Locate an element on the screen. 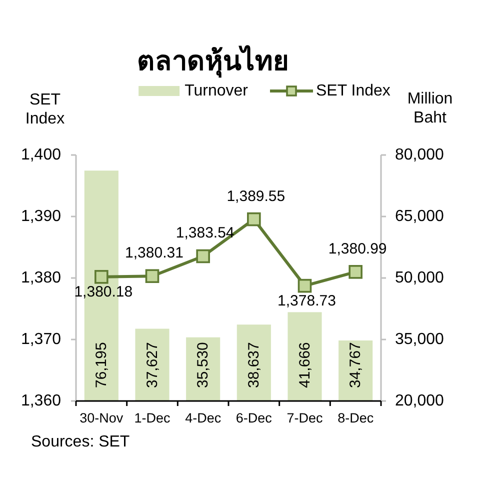 The width and height of the screenshot is (478, 484). y2-tick-label: 50,000 is located at coordinates (419, 278).